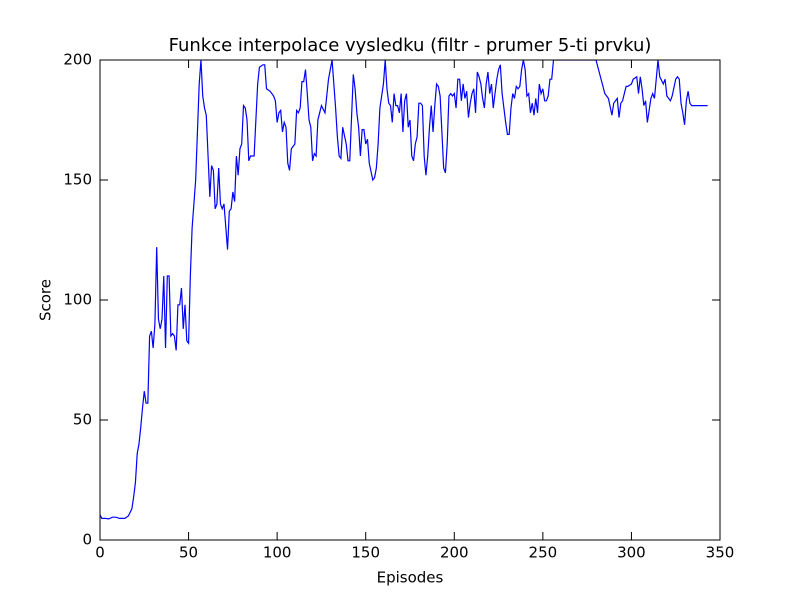 This screenshot has width=800, height=600. I want to click on x-tick-label: 50, so click(188, 553).